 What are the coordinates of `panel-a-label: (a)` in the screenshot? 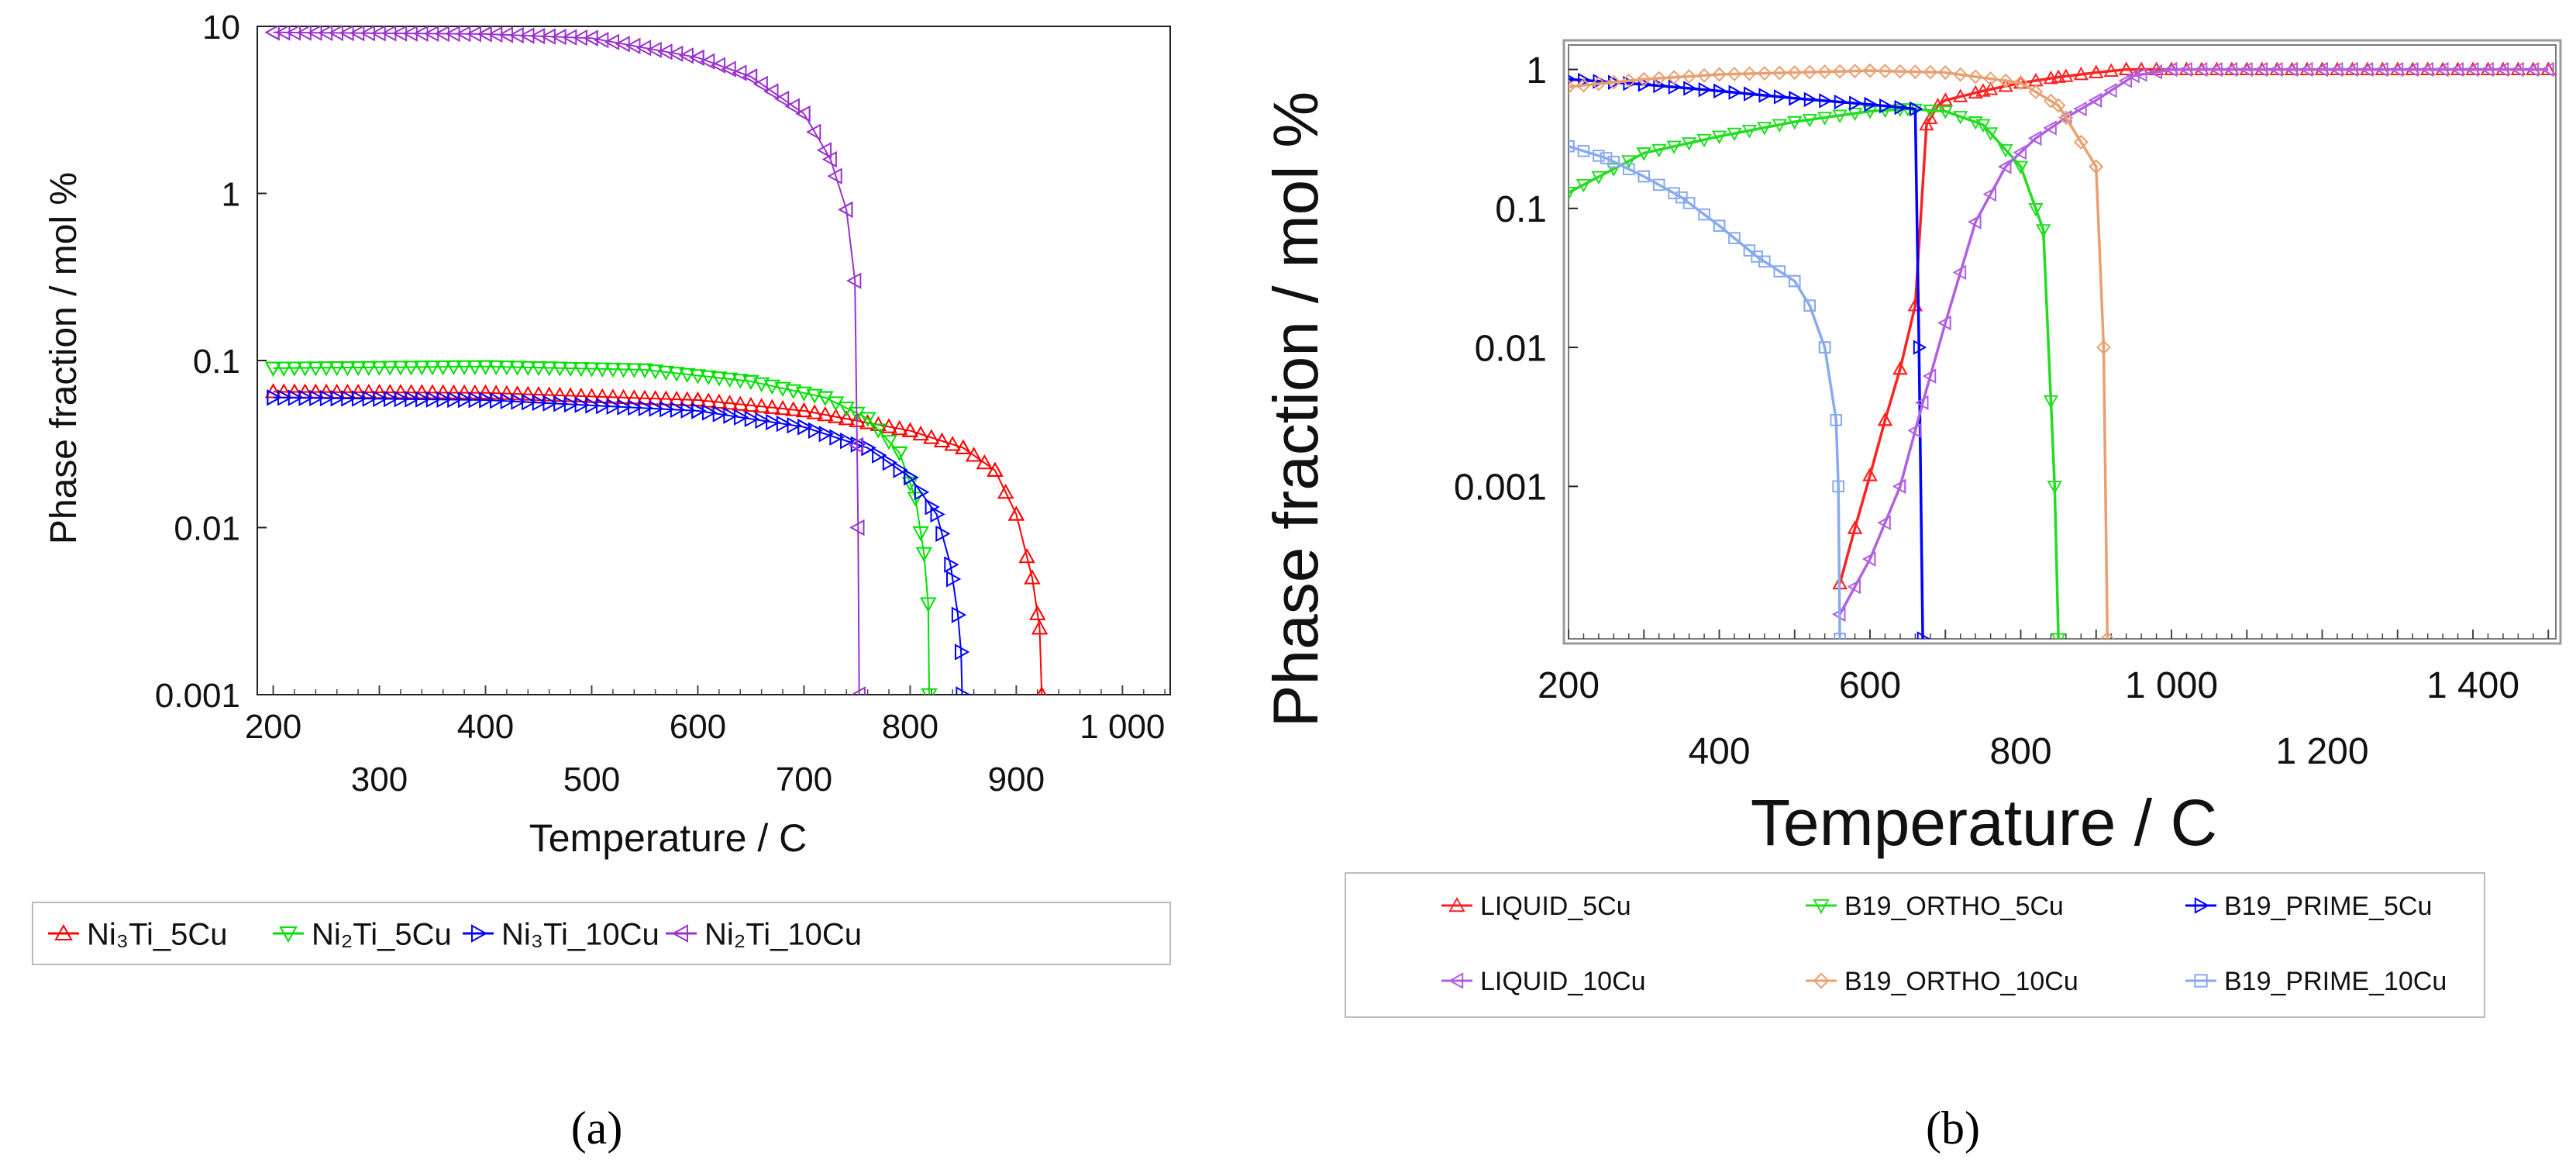 It's located at (597, 1128).